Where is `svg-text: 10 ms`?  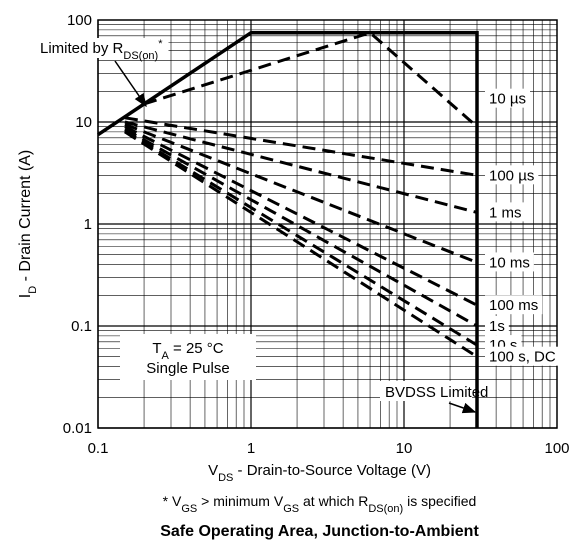 svg-text: 10 ms is located at coordinates (509, 262).